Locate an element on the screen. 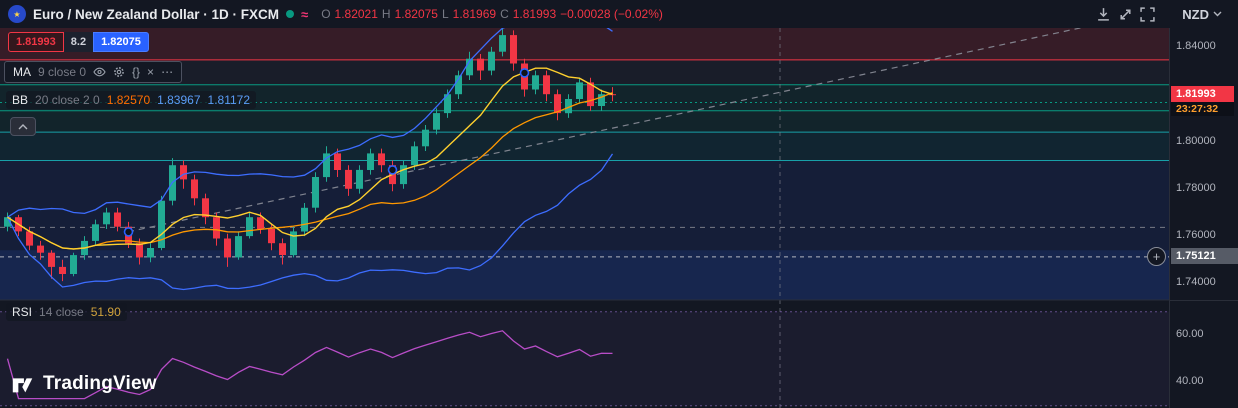  price-scale-label: 1.78000 is located at coordinates (1196, 187).